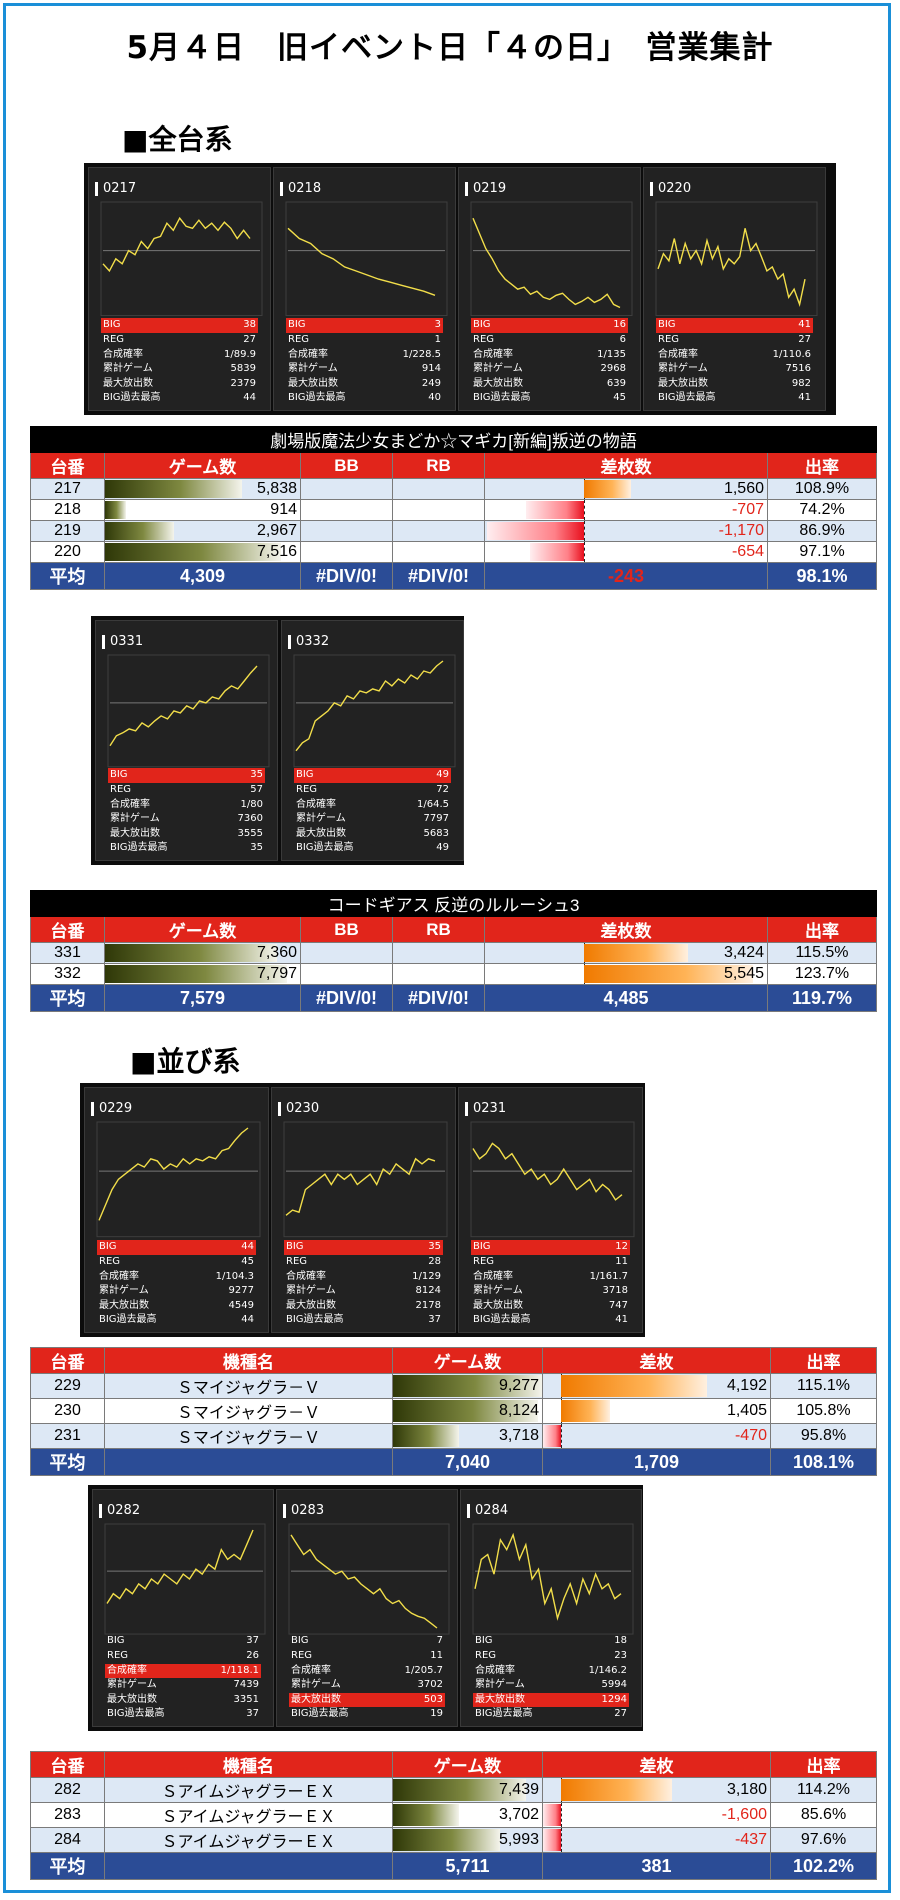  What do you see at coordinates (367, 1641) in the screenshot?
I see `stat-row: BIG 7` at bounding box center [367, 1641].